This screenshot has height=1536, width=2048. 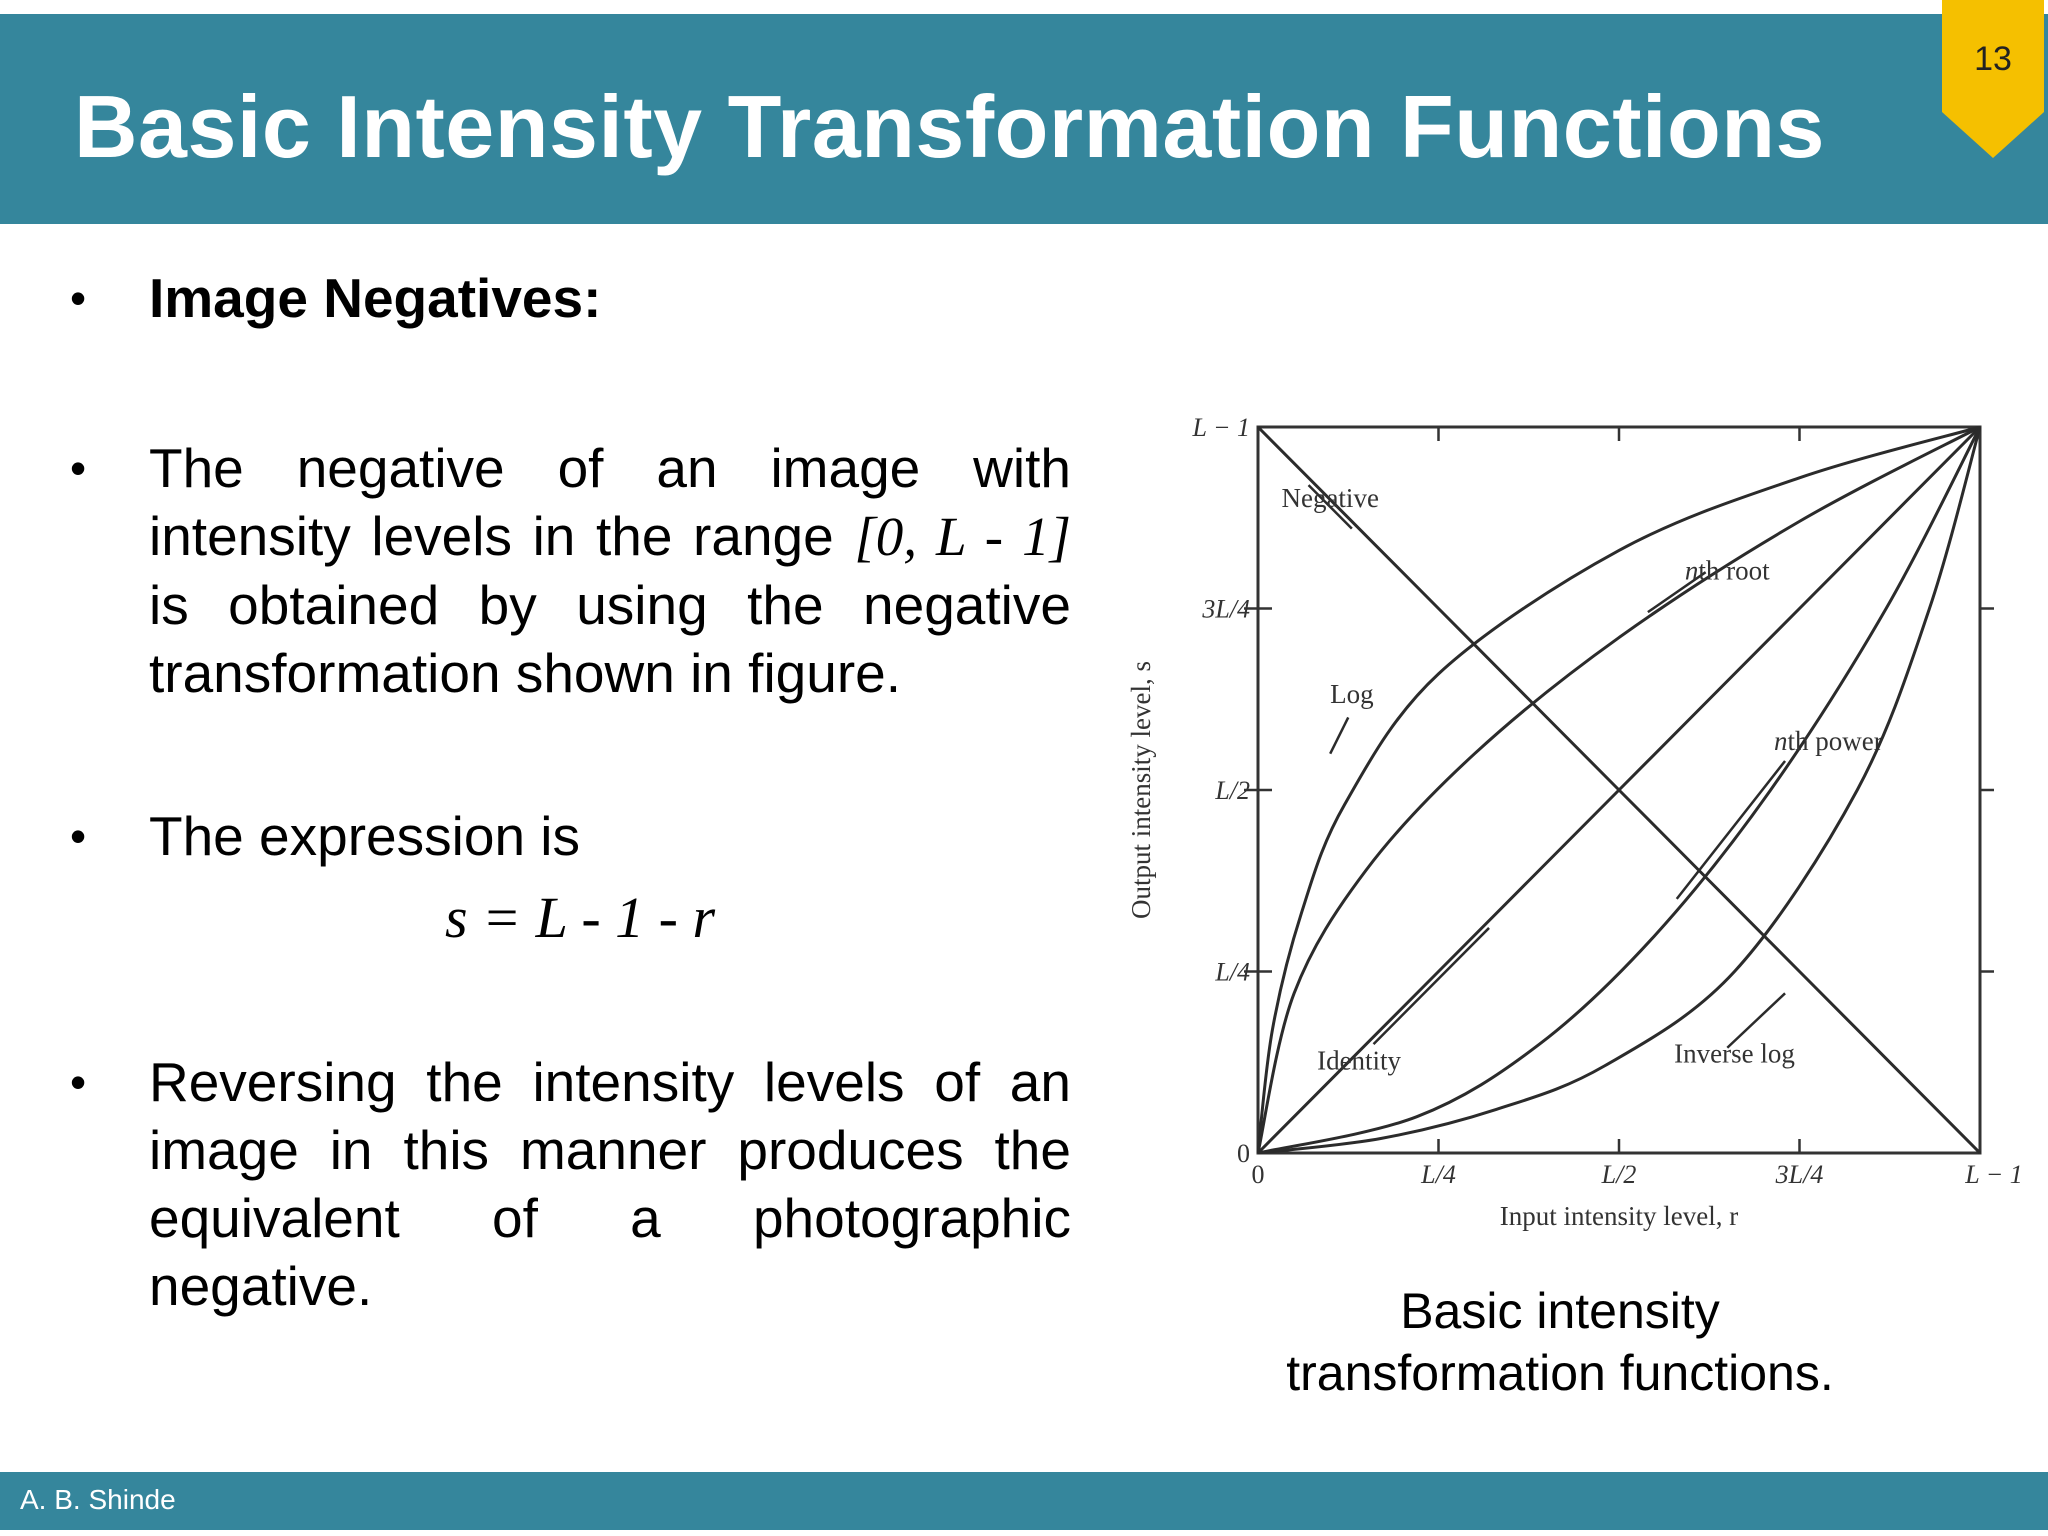 What do you see at coordinates (1232, 972) in the screenshot?
I see `y-tick-label: L/4` at bounding box center [1232, 972].